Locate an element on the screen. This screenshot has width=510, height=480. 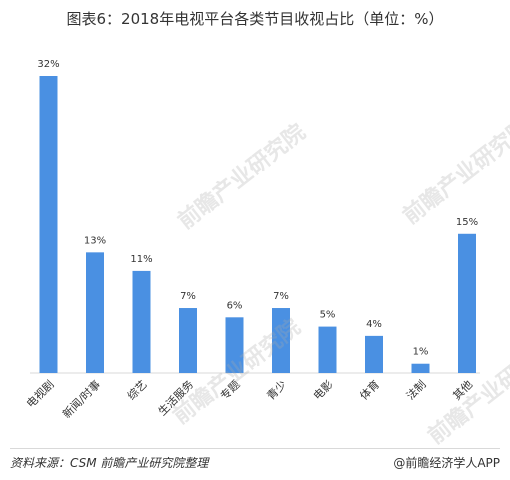
footer-divider is located at coordinates (255, 448).